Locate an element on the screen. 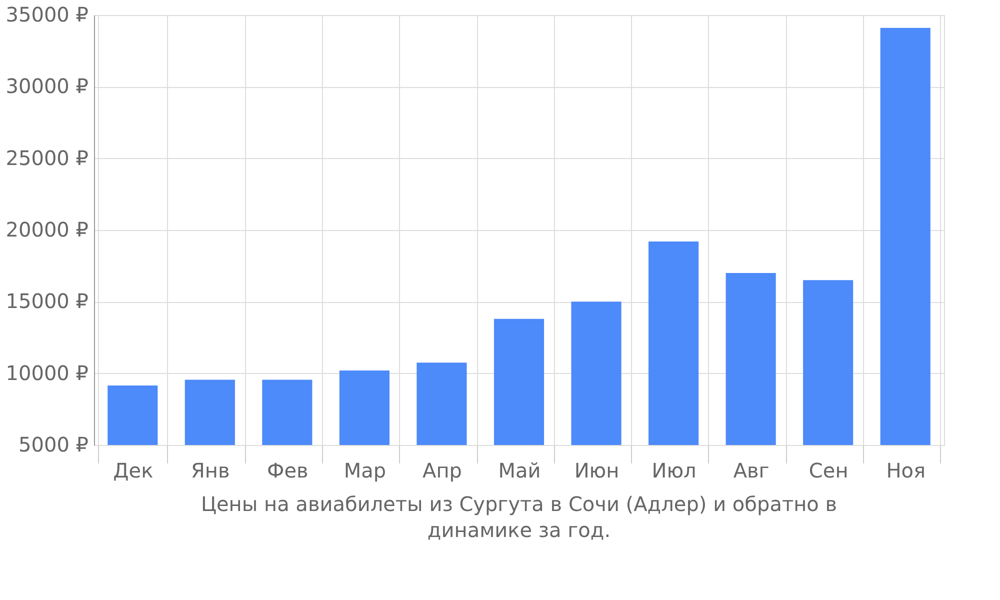 The image size is (1000, 600). y-tick-label: 25000 ₽ is located at coordinates (47, 158).